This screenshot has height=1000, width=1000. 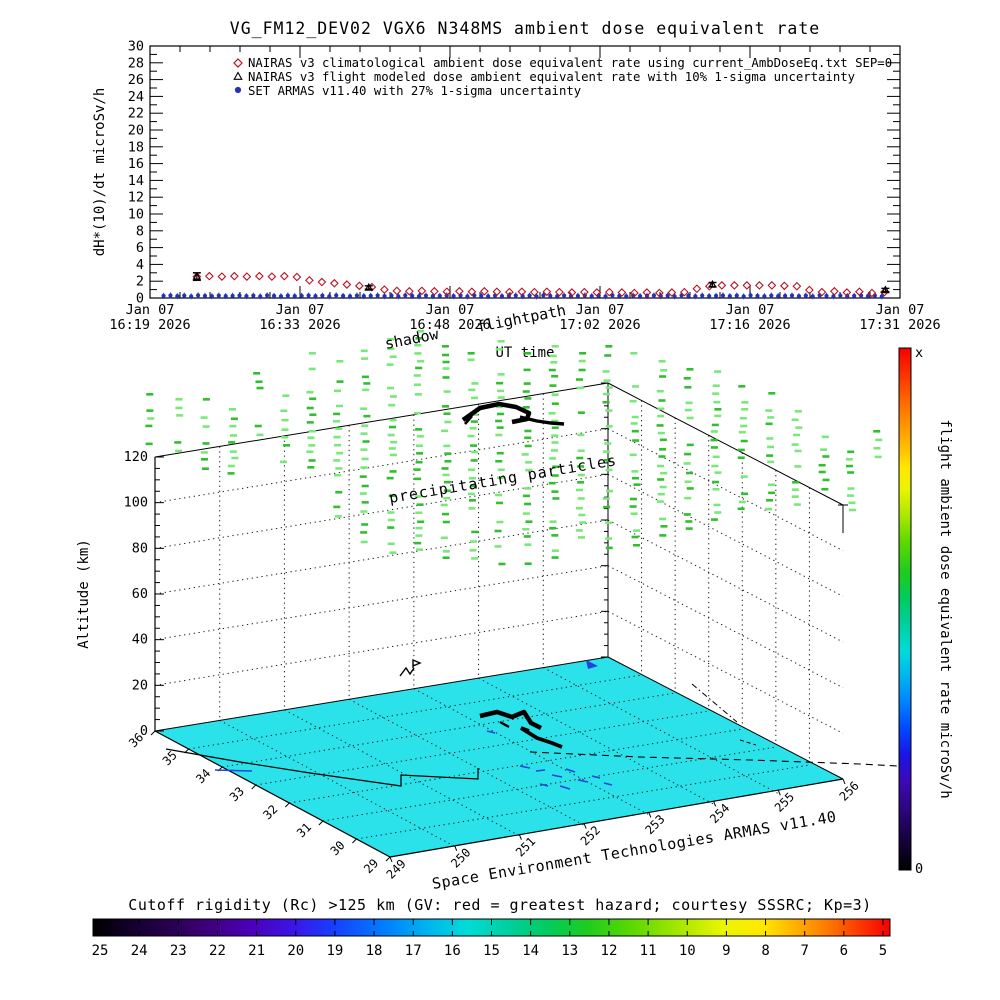 I want to click on lat-tick-label: 32, so click(x=270, y=812).